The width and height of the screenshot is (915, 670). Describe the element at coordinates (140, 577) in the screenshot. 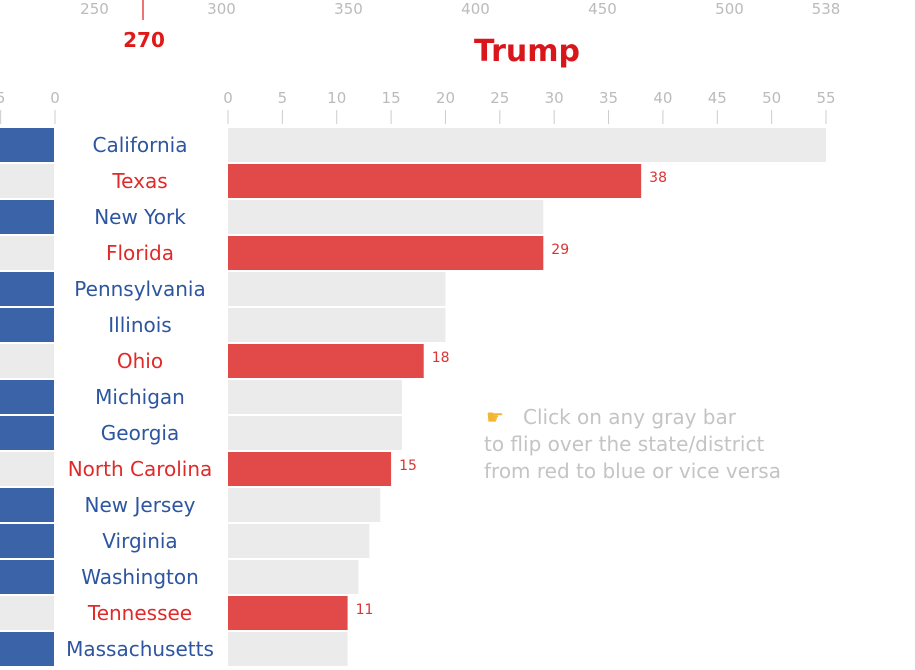

I see `state-label: Washington` at that location.